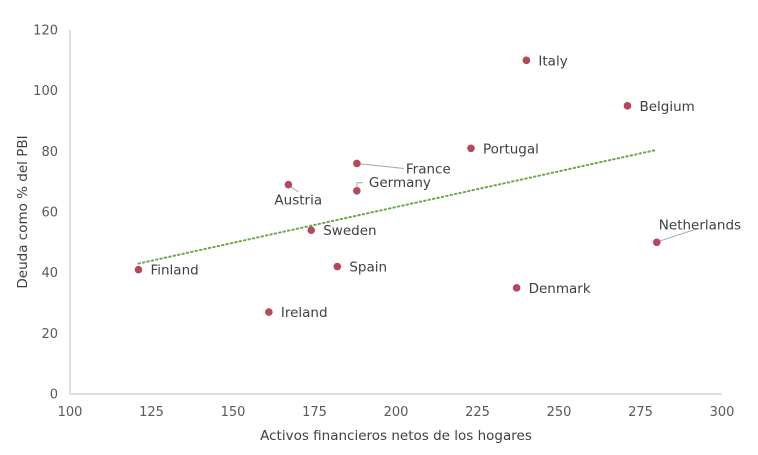 The height and width of the screenshot is (455, 758). Describe the element at coordinates (304, 313) in the screenshot. I see `point-label-ireland: Ireland` at that location.